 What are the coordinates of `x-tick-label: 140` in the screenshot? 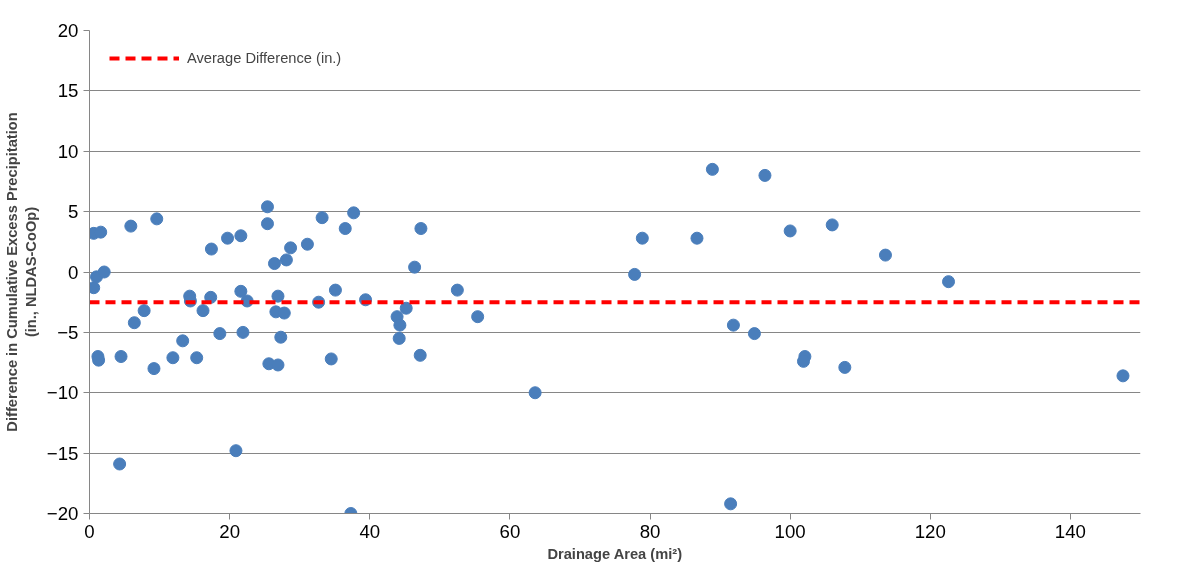 It's located at (1070, 531).